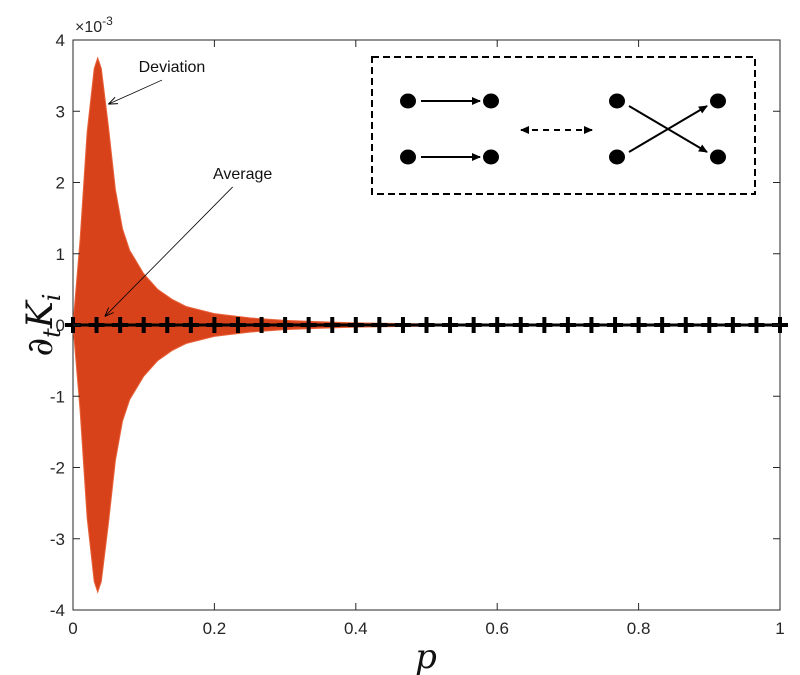  What do you see at coordinates (426, 656) in the screenshot?
I see `x-axis-label: p` at bounding box center [426, 656].